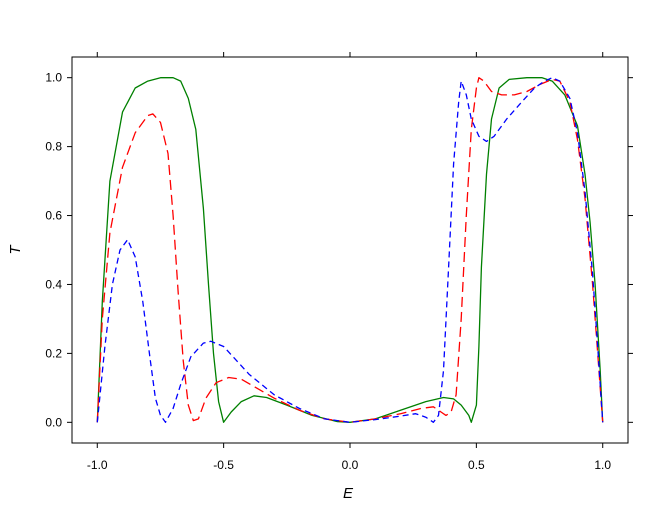 This screenshot has height=510, width=654. What do you see at coordinates (350, 465) in the screenshot?
I see `x-tick-label: 0.0` at bounding box center [350, 465].